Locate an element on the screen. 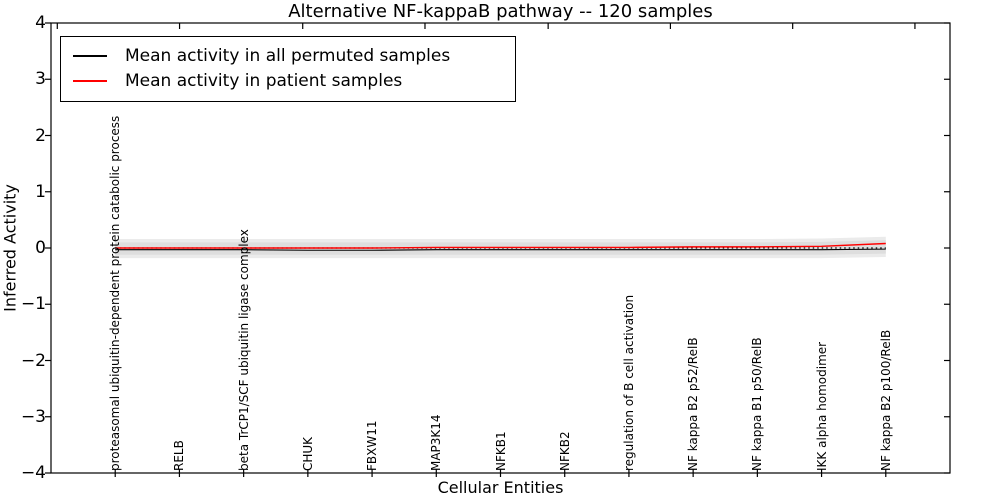 The image size is (1000, 500). y-tick-label: −4 is located at coordinates (33, 473).